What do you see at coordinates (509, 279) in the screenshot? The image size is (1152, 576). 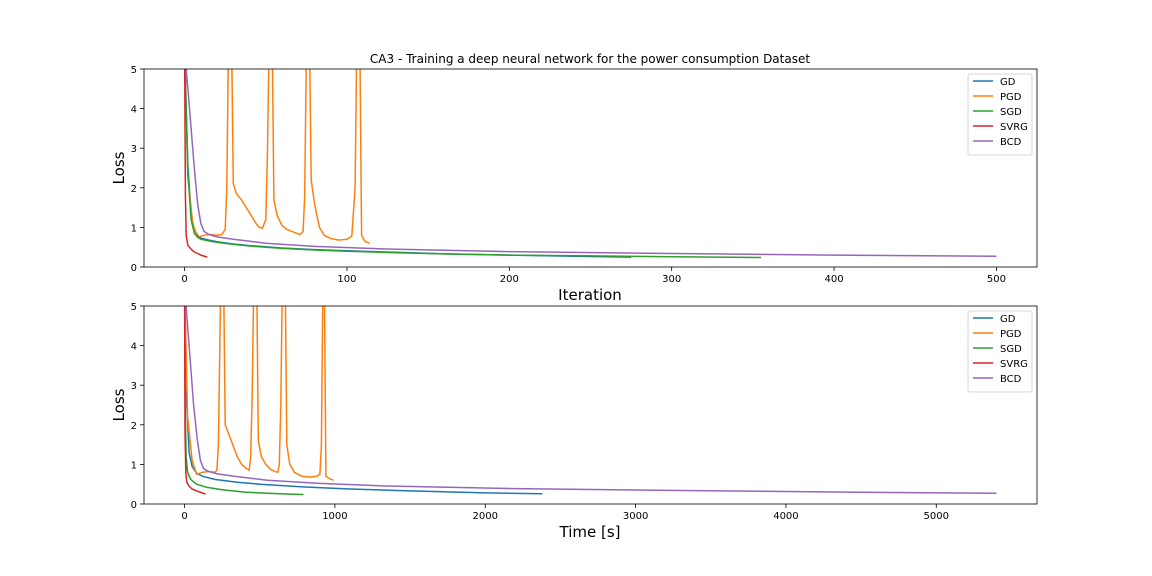 I see `x-tick-label: 200` at bounding box center [509, 279].